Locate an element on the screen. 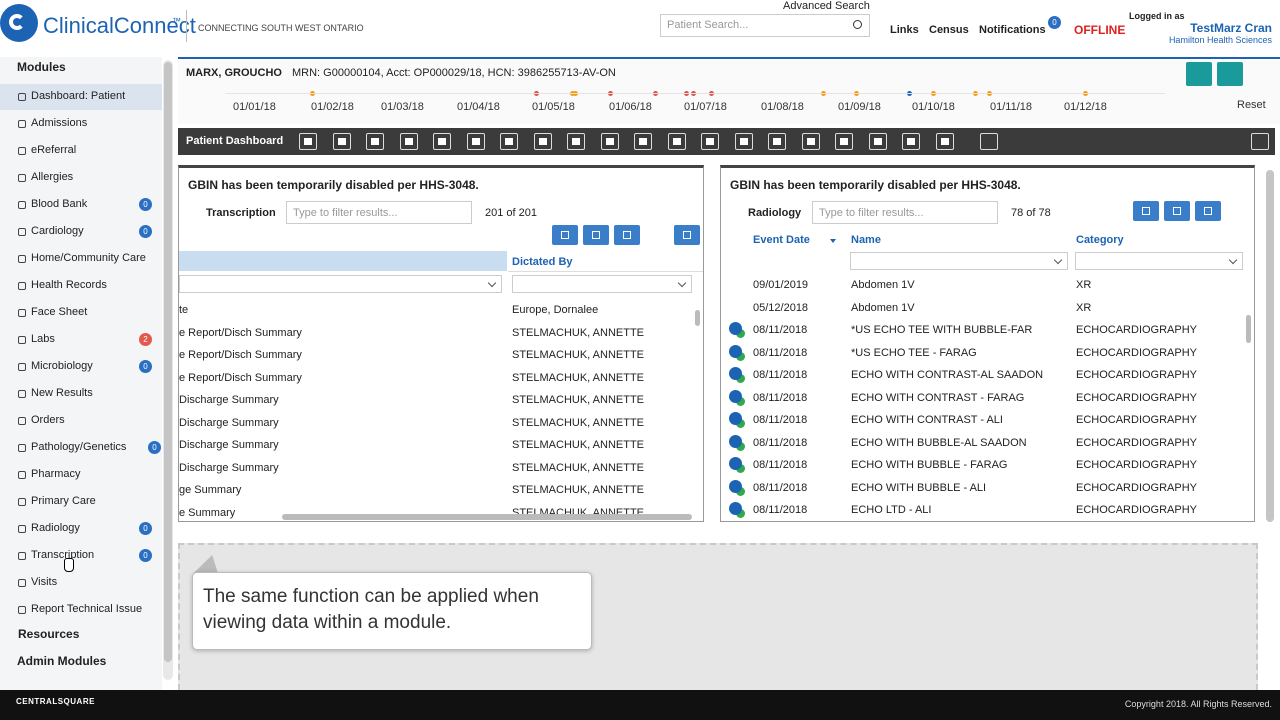 Image resolution: width=1280 pixels, height=720 pixels. column-title: Name is located at coordinates (866, 240).